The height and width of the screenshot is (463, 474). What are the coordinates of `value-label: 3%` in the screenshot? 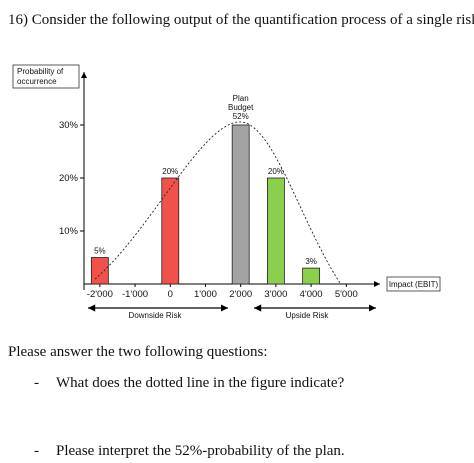 It's located at (311, 261).